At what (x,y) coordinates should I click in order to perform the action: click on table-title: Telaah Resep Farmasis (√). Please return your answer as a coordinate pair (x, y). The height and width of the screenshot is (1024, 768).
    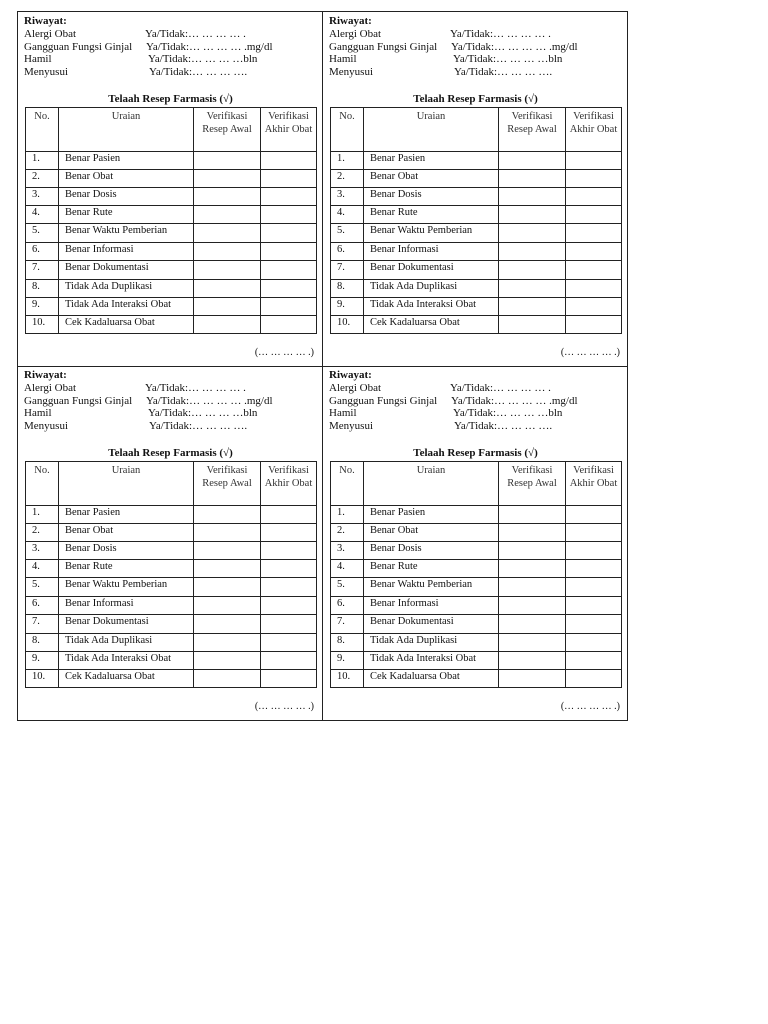
    Looking at the image, I should click on (475, 453).